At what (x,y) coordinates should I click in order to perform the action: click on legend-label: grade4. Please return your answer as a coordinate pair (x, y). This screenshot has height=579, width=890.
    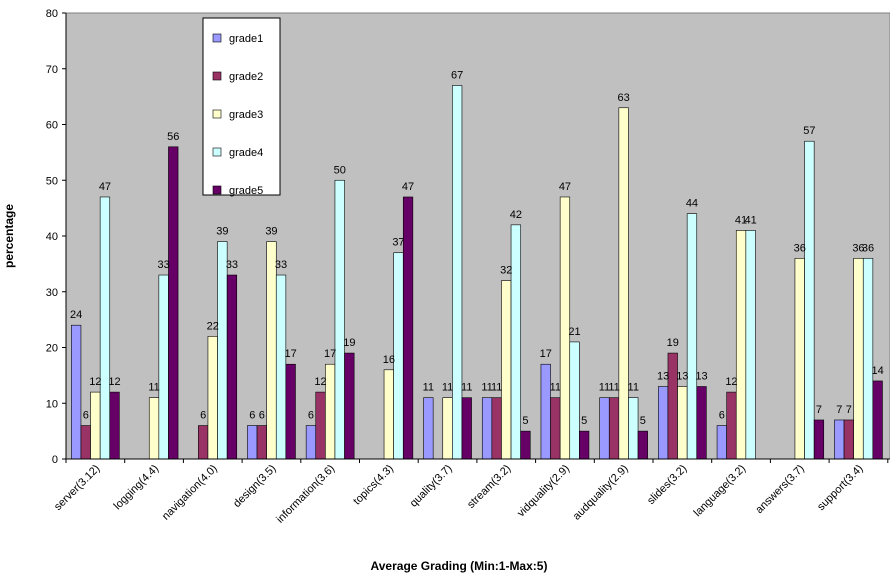
    Looking at the image, I should click on (246, 153).